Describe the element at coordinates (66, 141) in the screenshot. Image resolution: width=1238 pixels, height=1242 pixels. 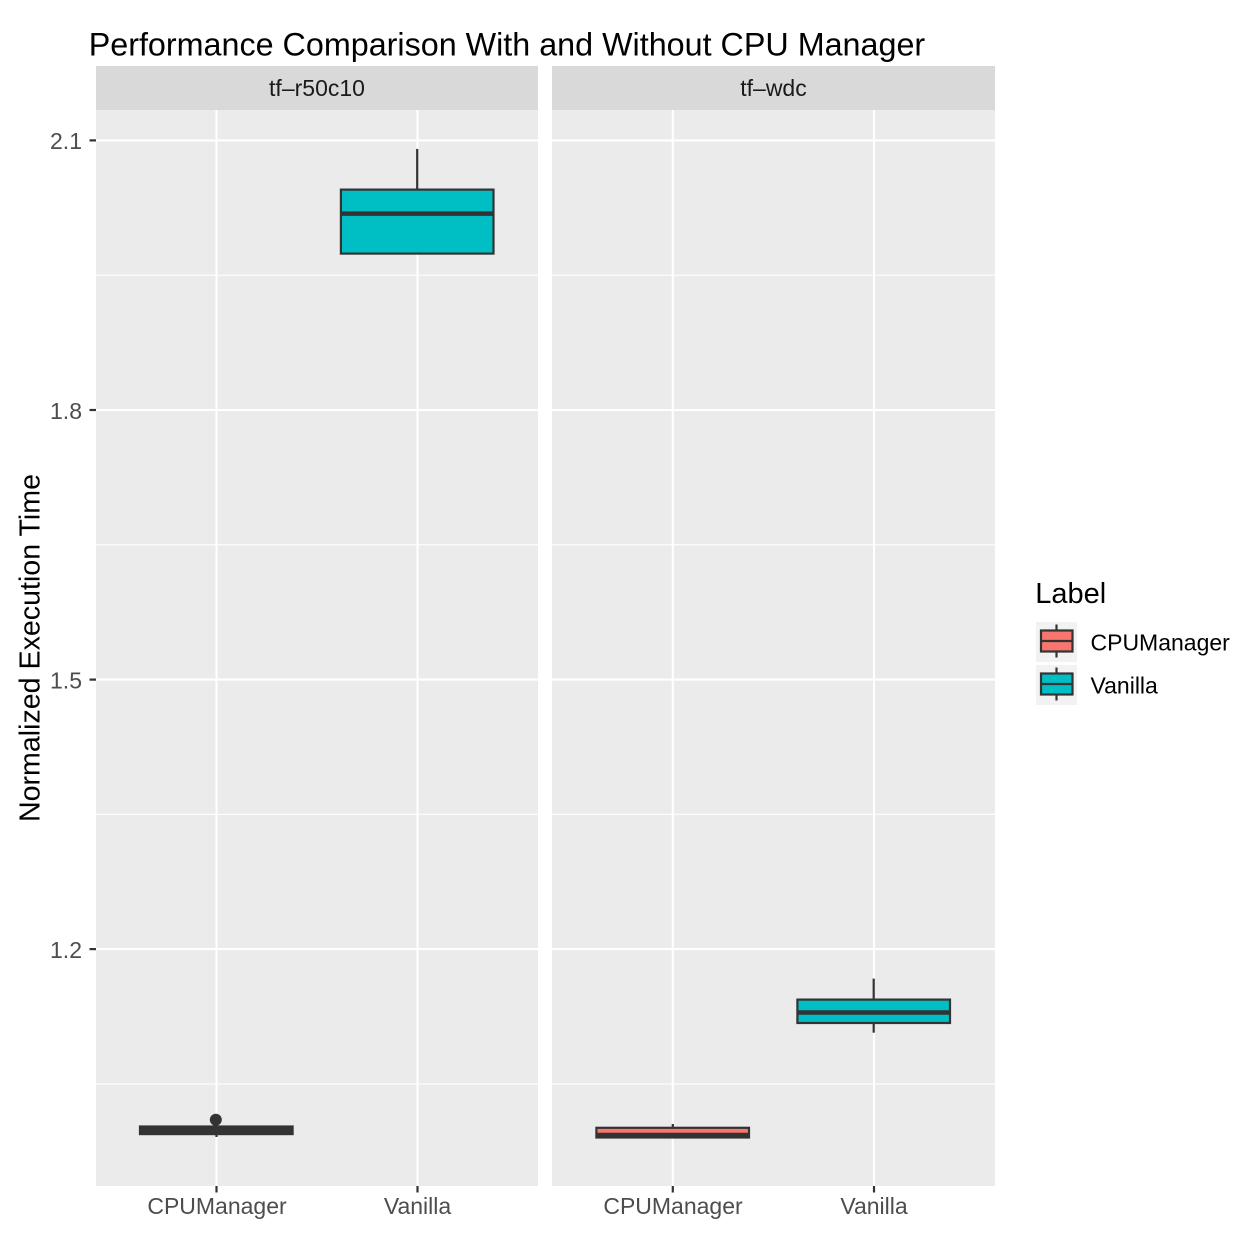
I see `svg-text: 2.1` at that location.